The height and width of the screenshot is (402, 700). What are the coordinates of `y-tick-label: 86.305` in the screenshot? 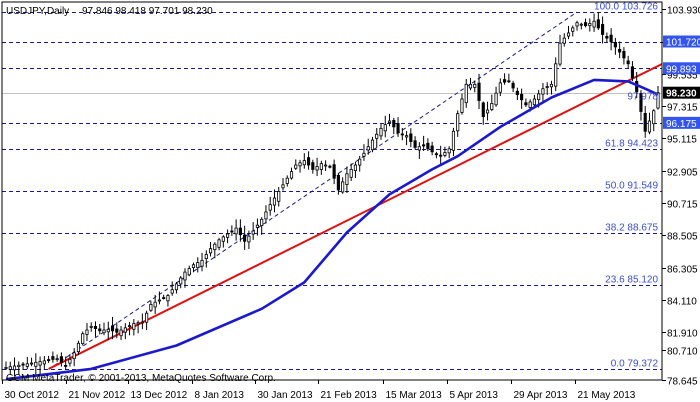 It's located at (682, 270).